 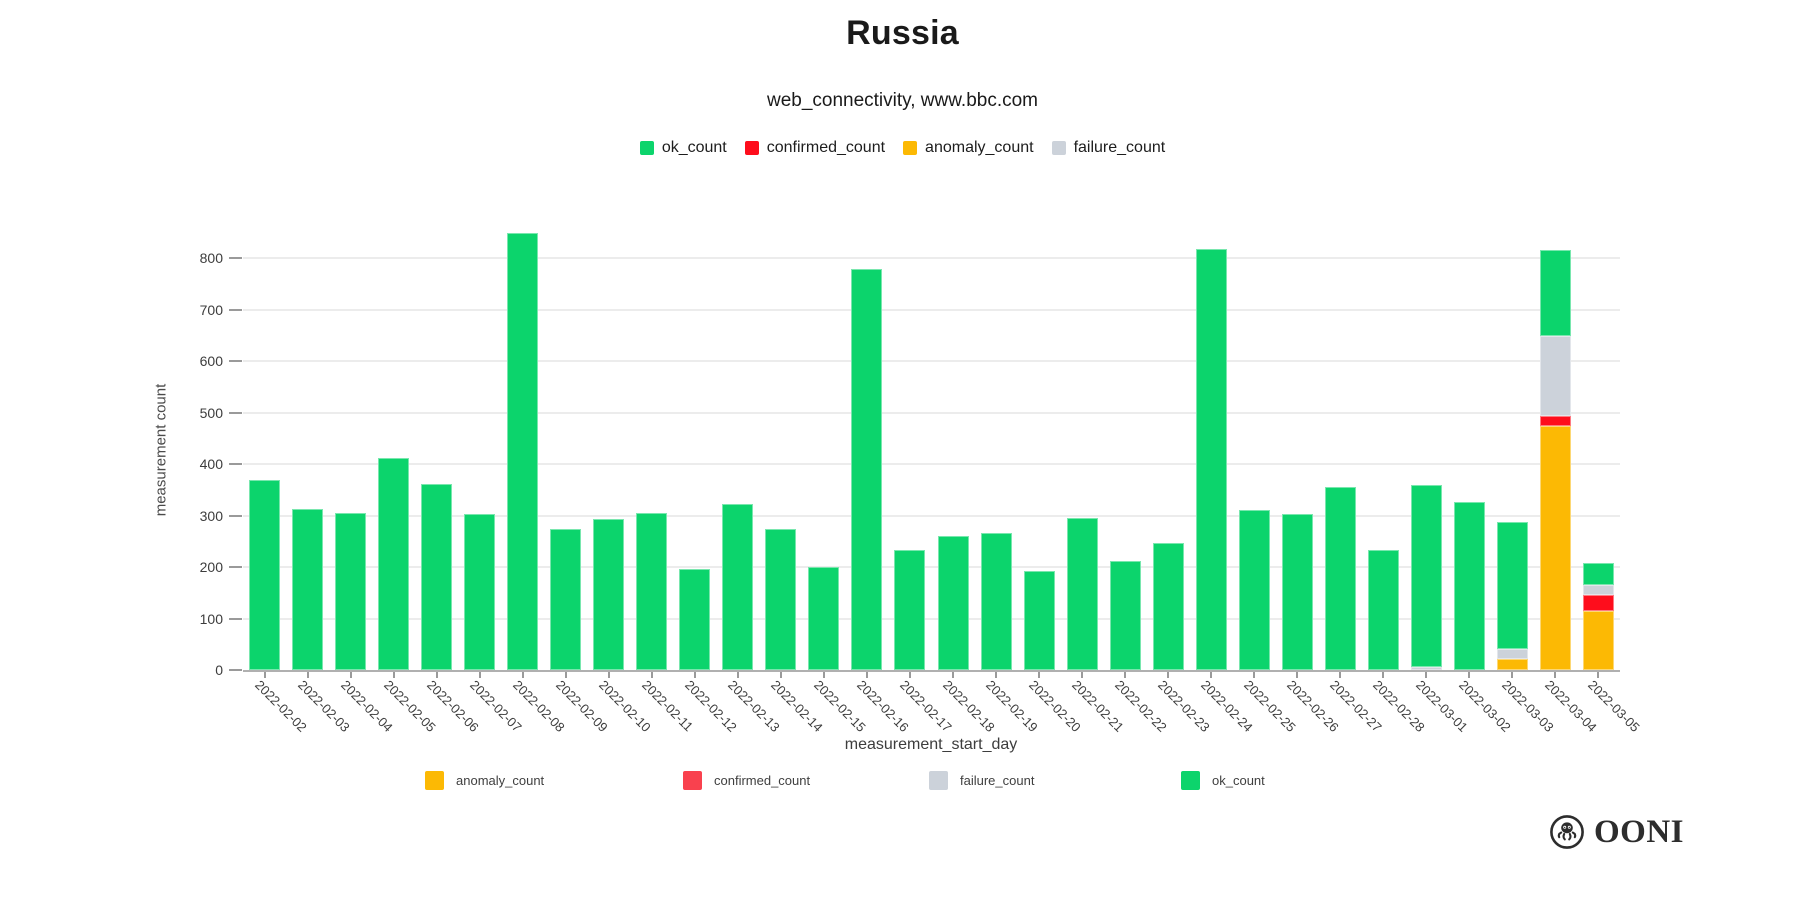 What do you see at coordinates (219, 670) in the screenshot?
I see `y-axis-tick-label: 0` at bounding box center [219, 670].